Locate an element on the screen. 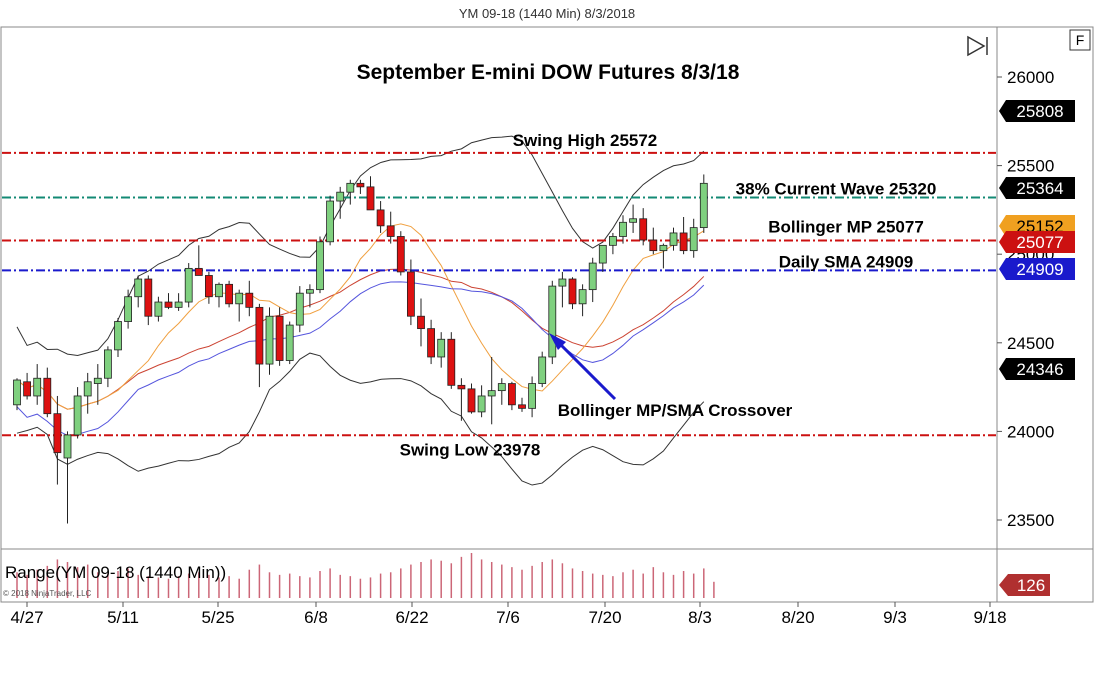 The width and height of the screenshot is (1094, 682). x-tick-label: 7/20 is located at coordinates (604, 617).